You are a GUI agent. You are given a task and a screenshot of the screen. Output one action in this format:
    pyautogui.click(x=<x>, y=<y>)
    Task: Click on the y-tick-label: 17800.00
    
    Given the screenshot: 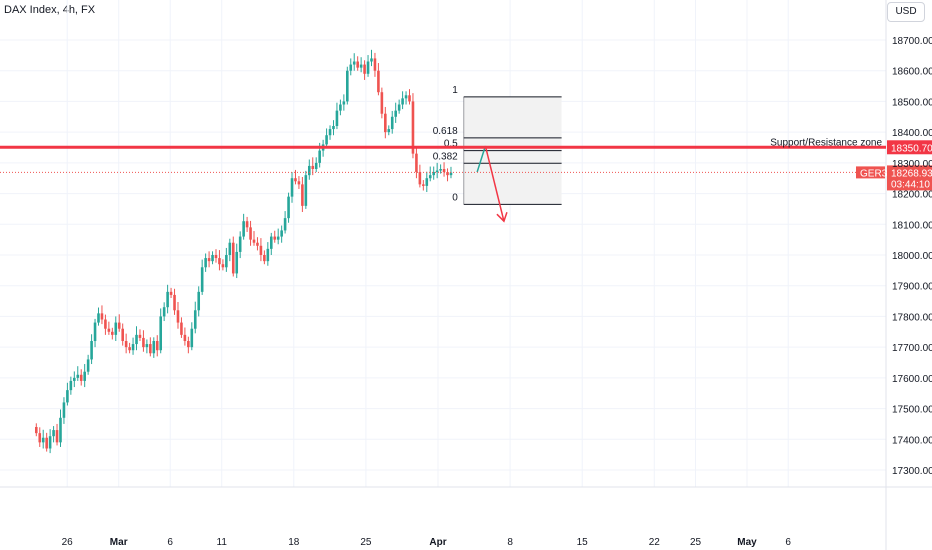 What is the action you would take?
    pyautogui.click(x=912, y=317)
    